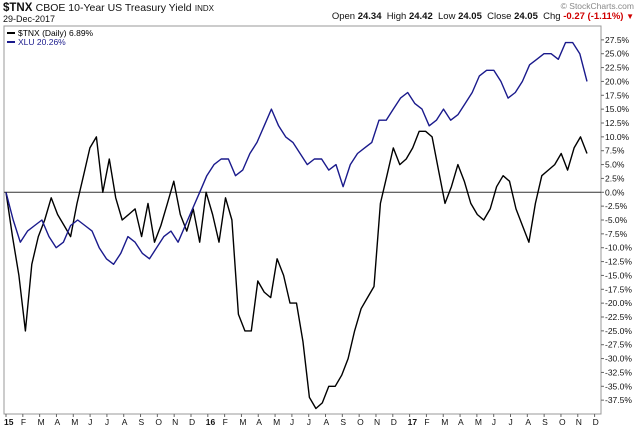 Image resolution: width=640 pixels, height=427 pixels. Describe the element at coordinates (615, 192) in the screenshot. I see `y-tick-label: 0.0%` at that location.